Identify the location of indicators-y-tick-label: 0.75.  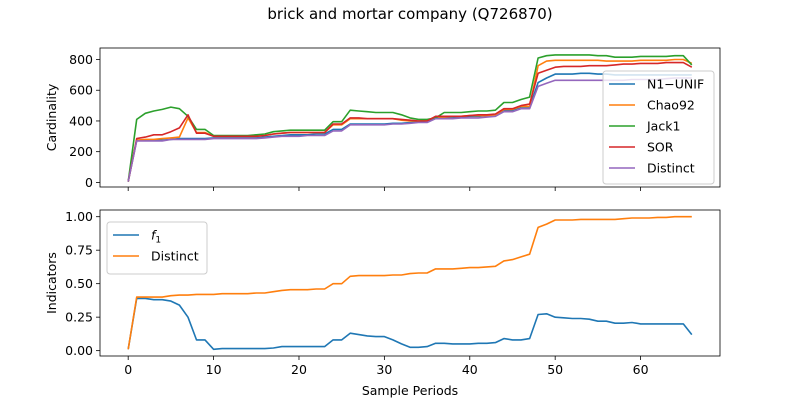
(79, 250).